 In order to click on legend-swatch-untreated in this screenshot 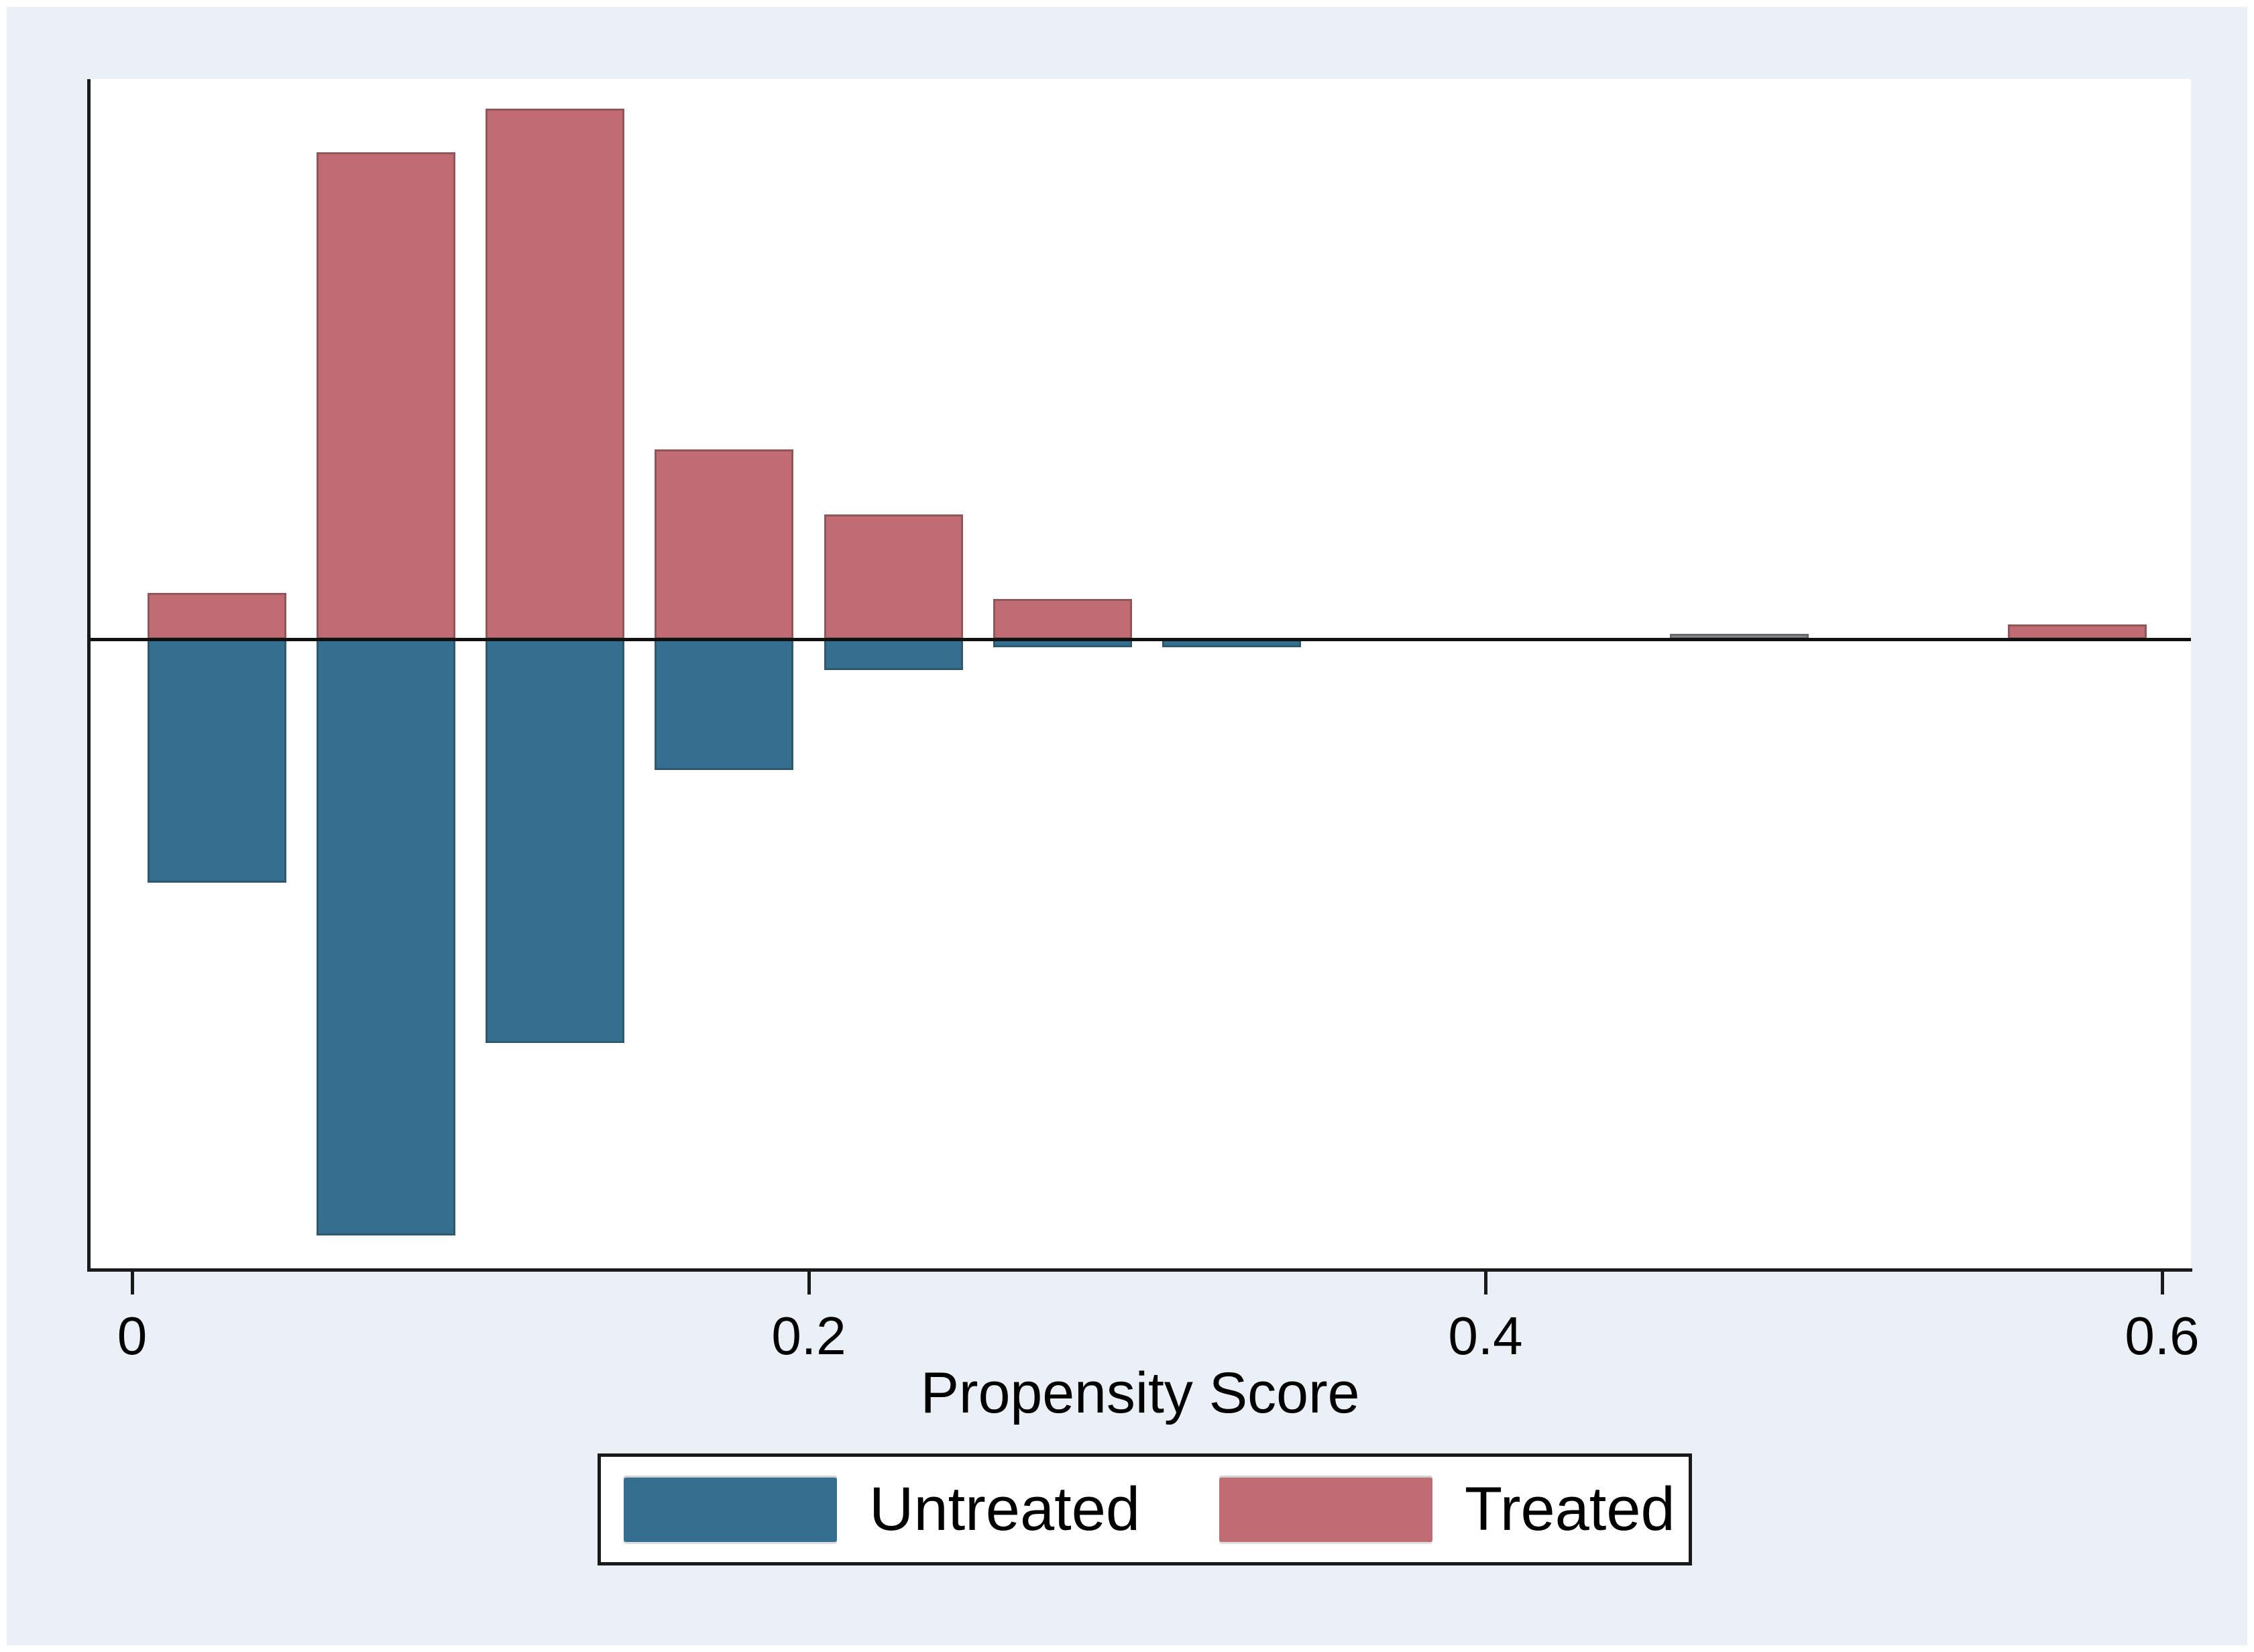, I will do `click(730, 1509)`.